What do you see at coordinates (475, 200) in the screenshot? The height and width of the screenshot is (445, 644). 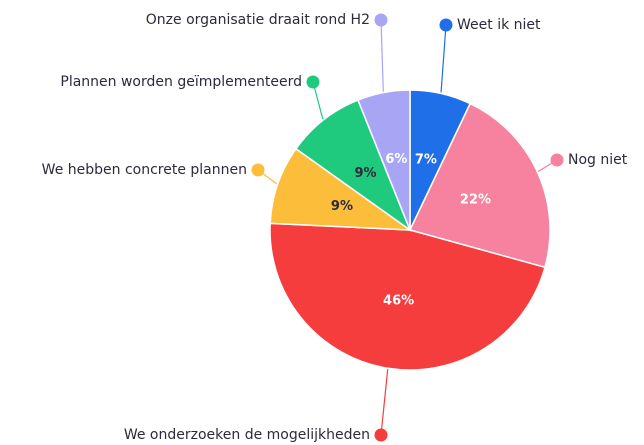 I see `slice-label: 22%` at bounding box center [475, 200].